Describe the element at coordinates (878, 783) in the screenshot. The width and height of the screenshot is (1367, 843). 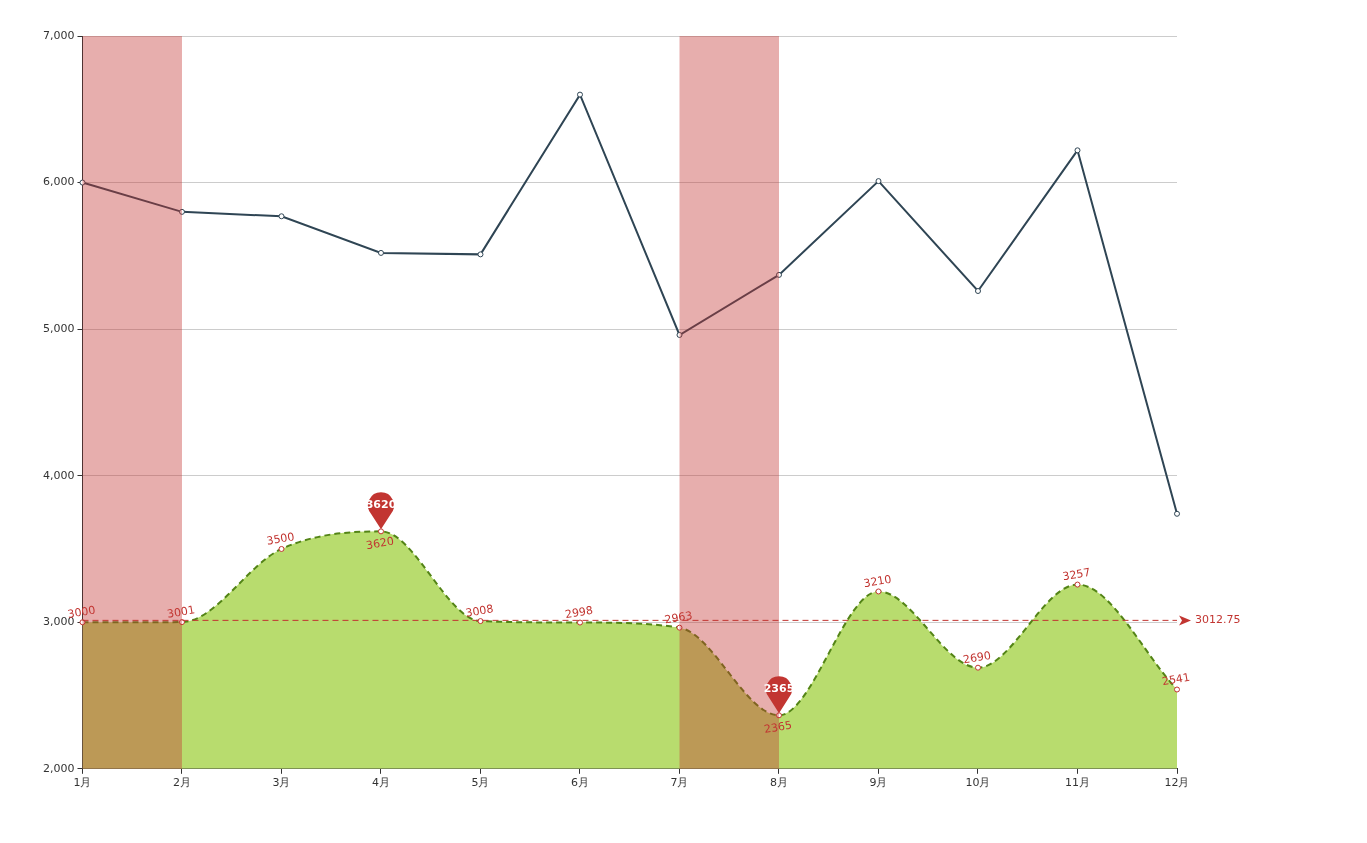
I see `x-tick-label: 9月` at that location.